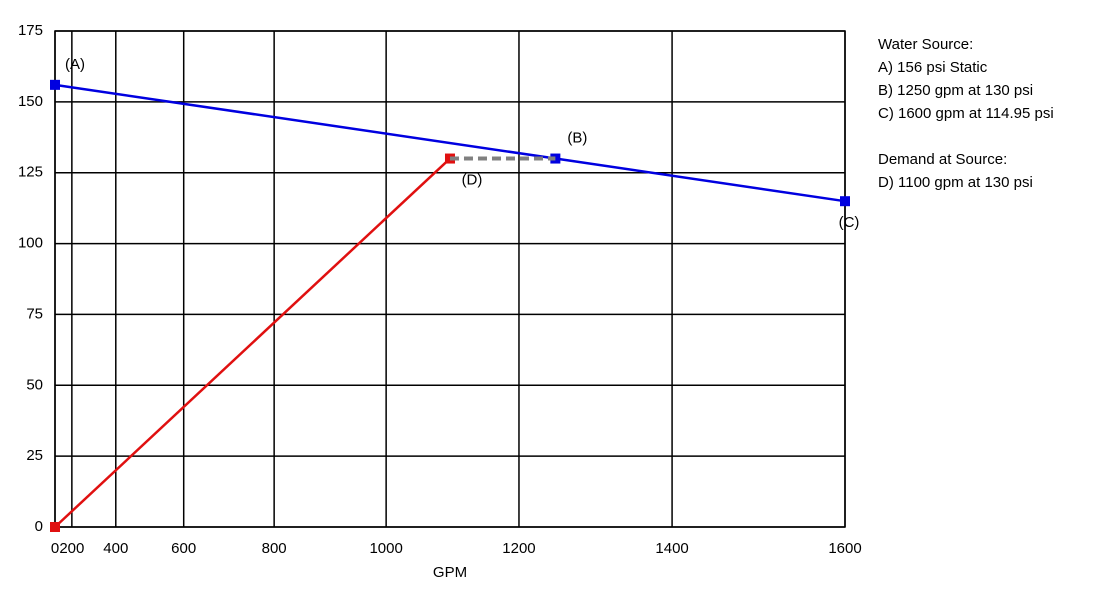  What do you see at coordinates (849, 222) in the screenshot?
I see `point-label: (C)` at bounding box center [849, 222].